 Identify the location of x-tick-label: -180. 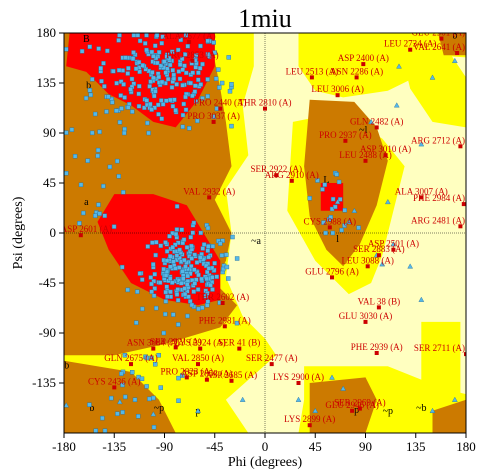
(64, 446).